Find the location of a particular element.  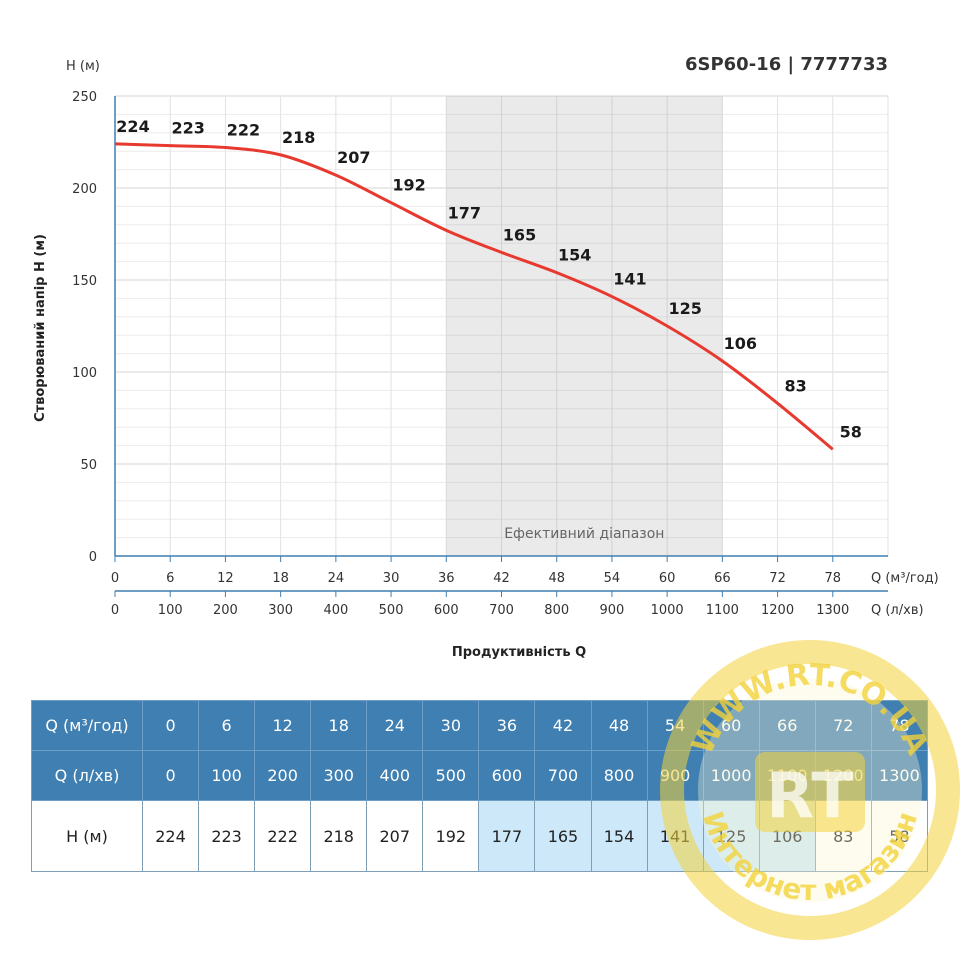

table-cell: 1000 is located at coordinates (731, 775).